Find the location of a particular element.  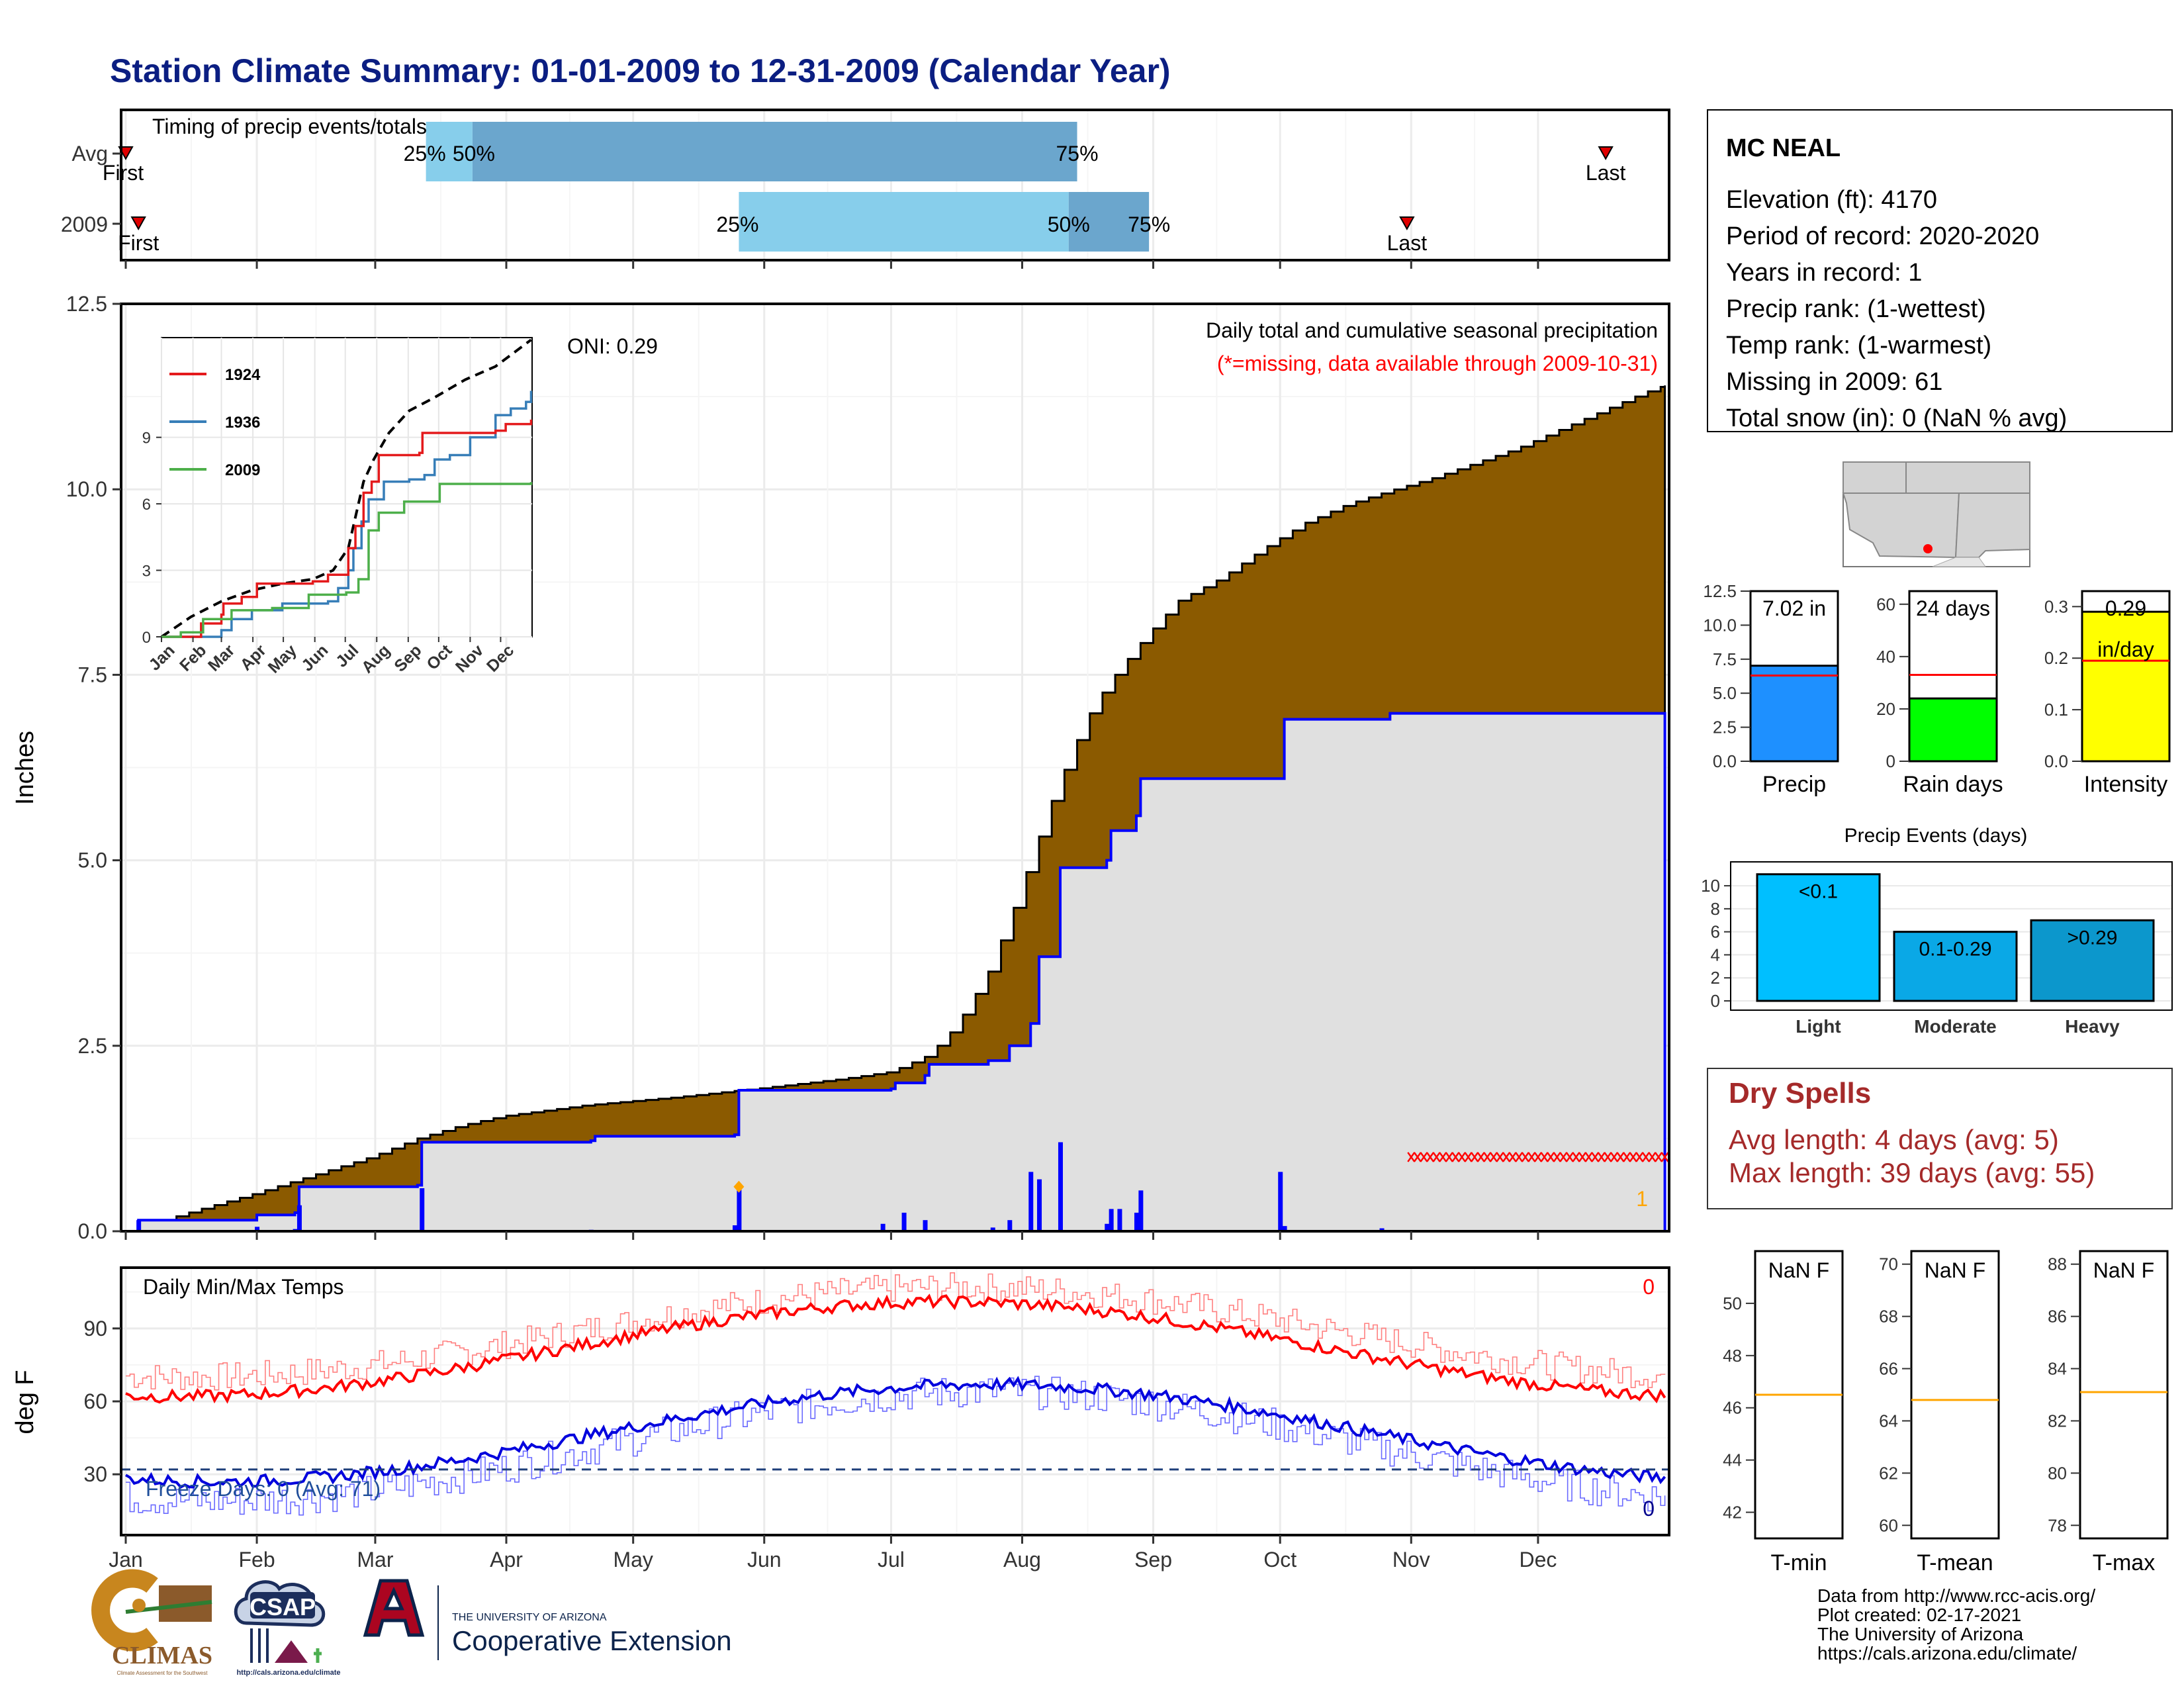

mini-bar-label: Rain days is located at coordinates (1953, 784).